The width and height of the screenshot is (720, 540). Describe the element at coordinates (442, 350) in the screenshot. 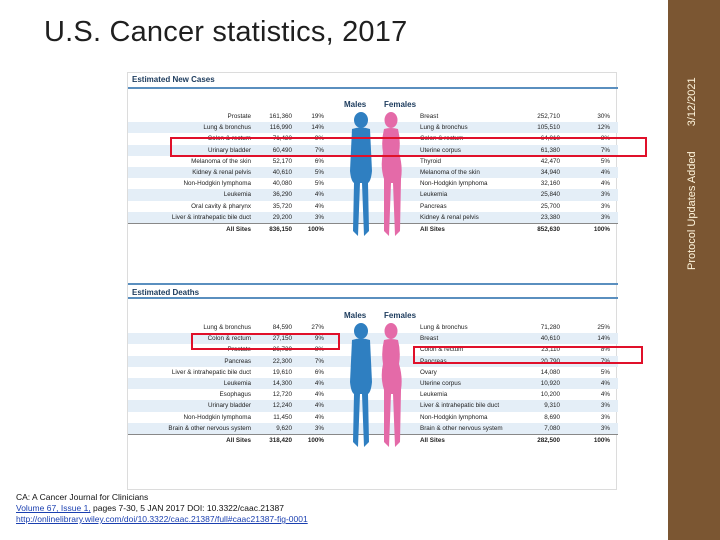

I see `female-site: Colon & rectum` at that location.